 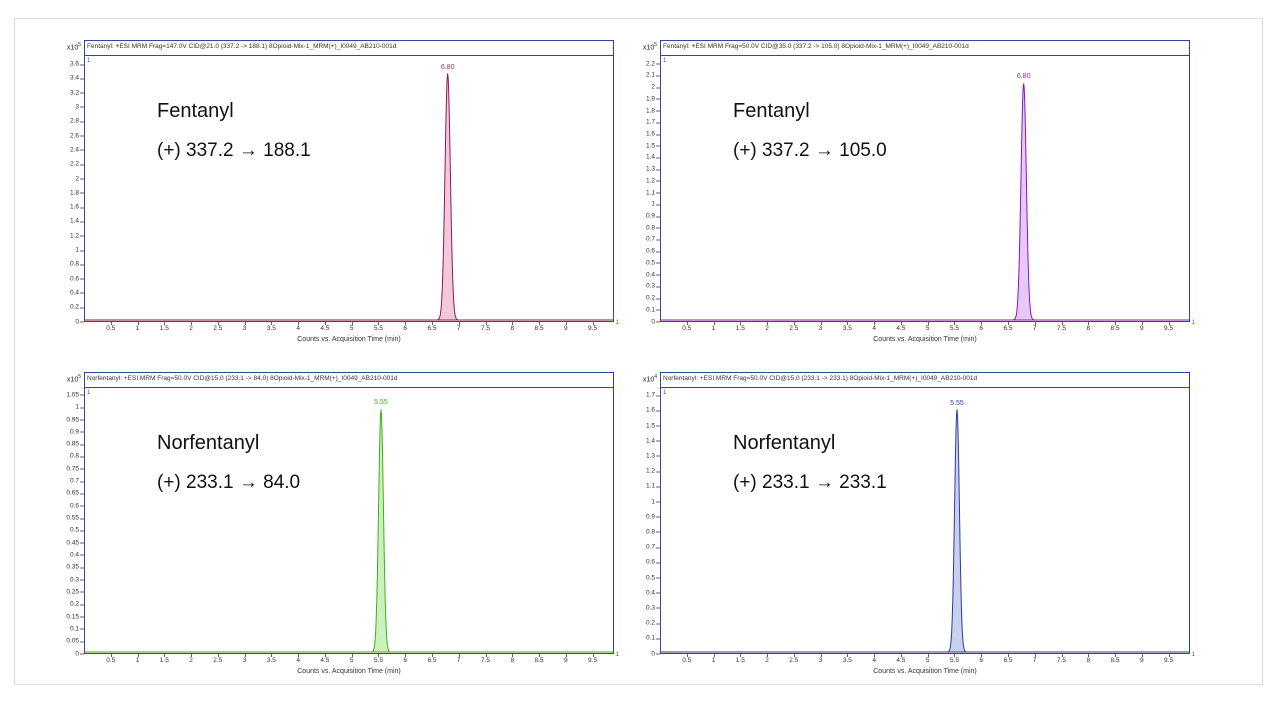 I want to click on x-tick-label: 9.5, so click(x=593, y=660).